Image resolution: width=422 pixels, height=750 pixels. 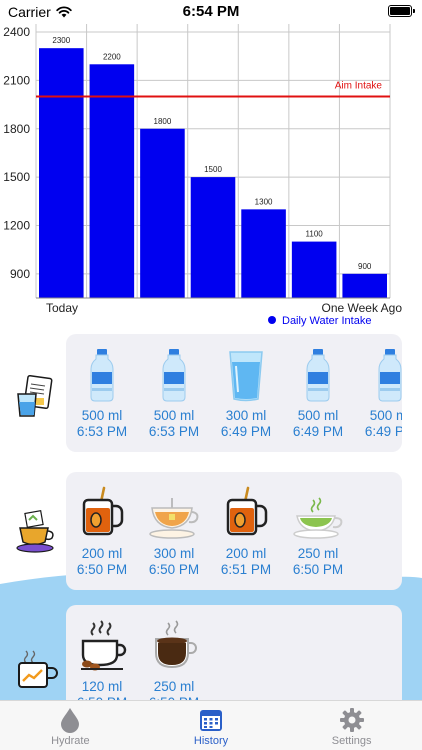 I want to click on calendar-icon, so click(x=211, y=720).